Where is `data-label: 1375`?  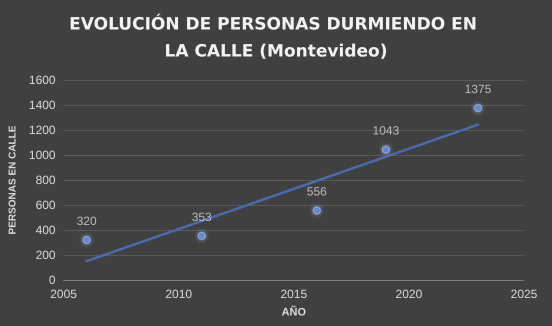 data-label: 1375 is located at coordinates (478, 89).